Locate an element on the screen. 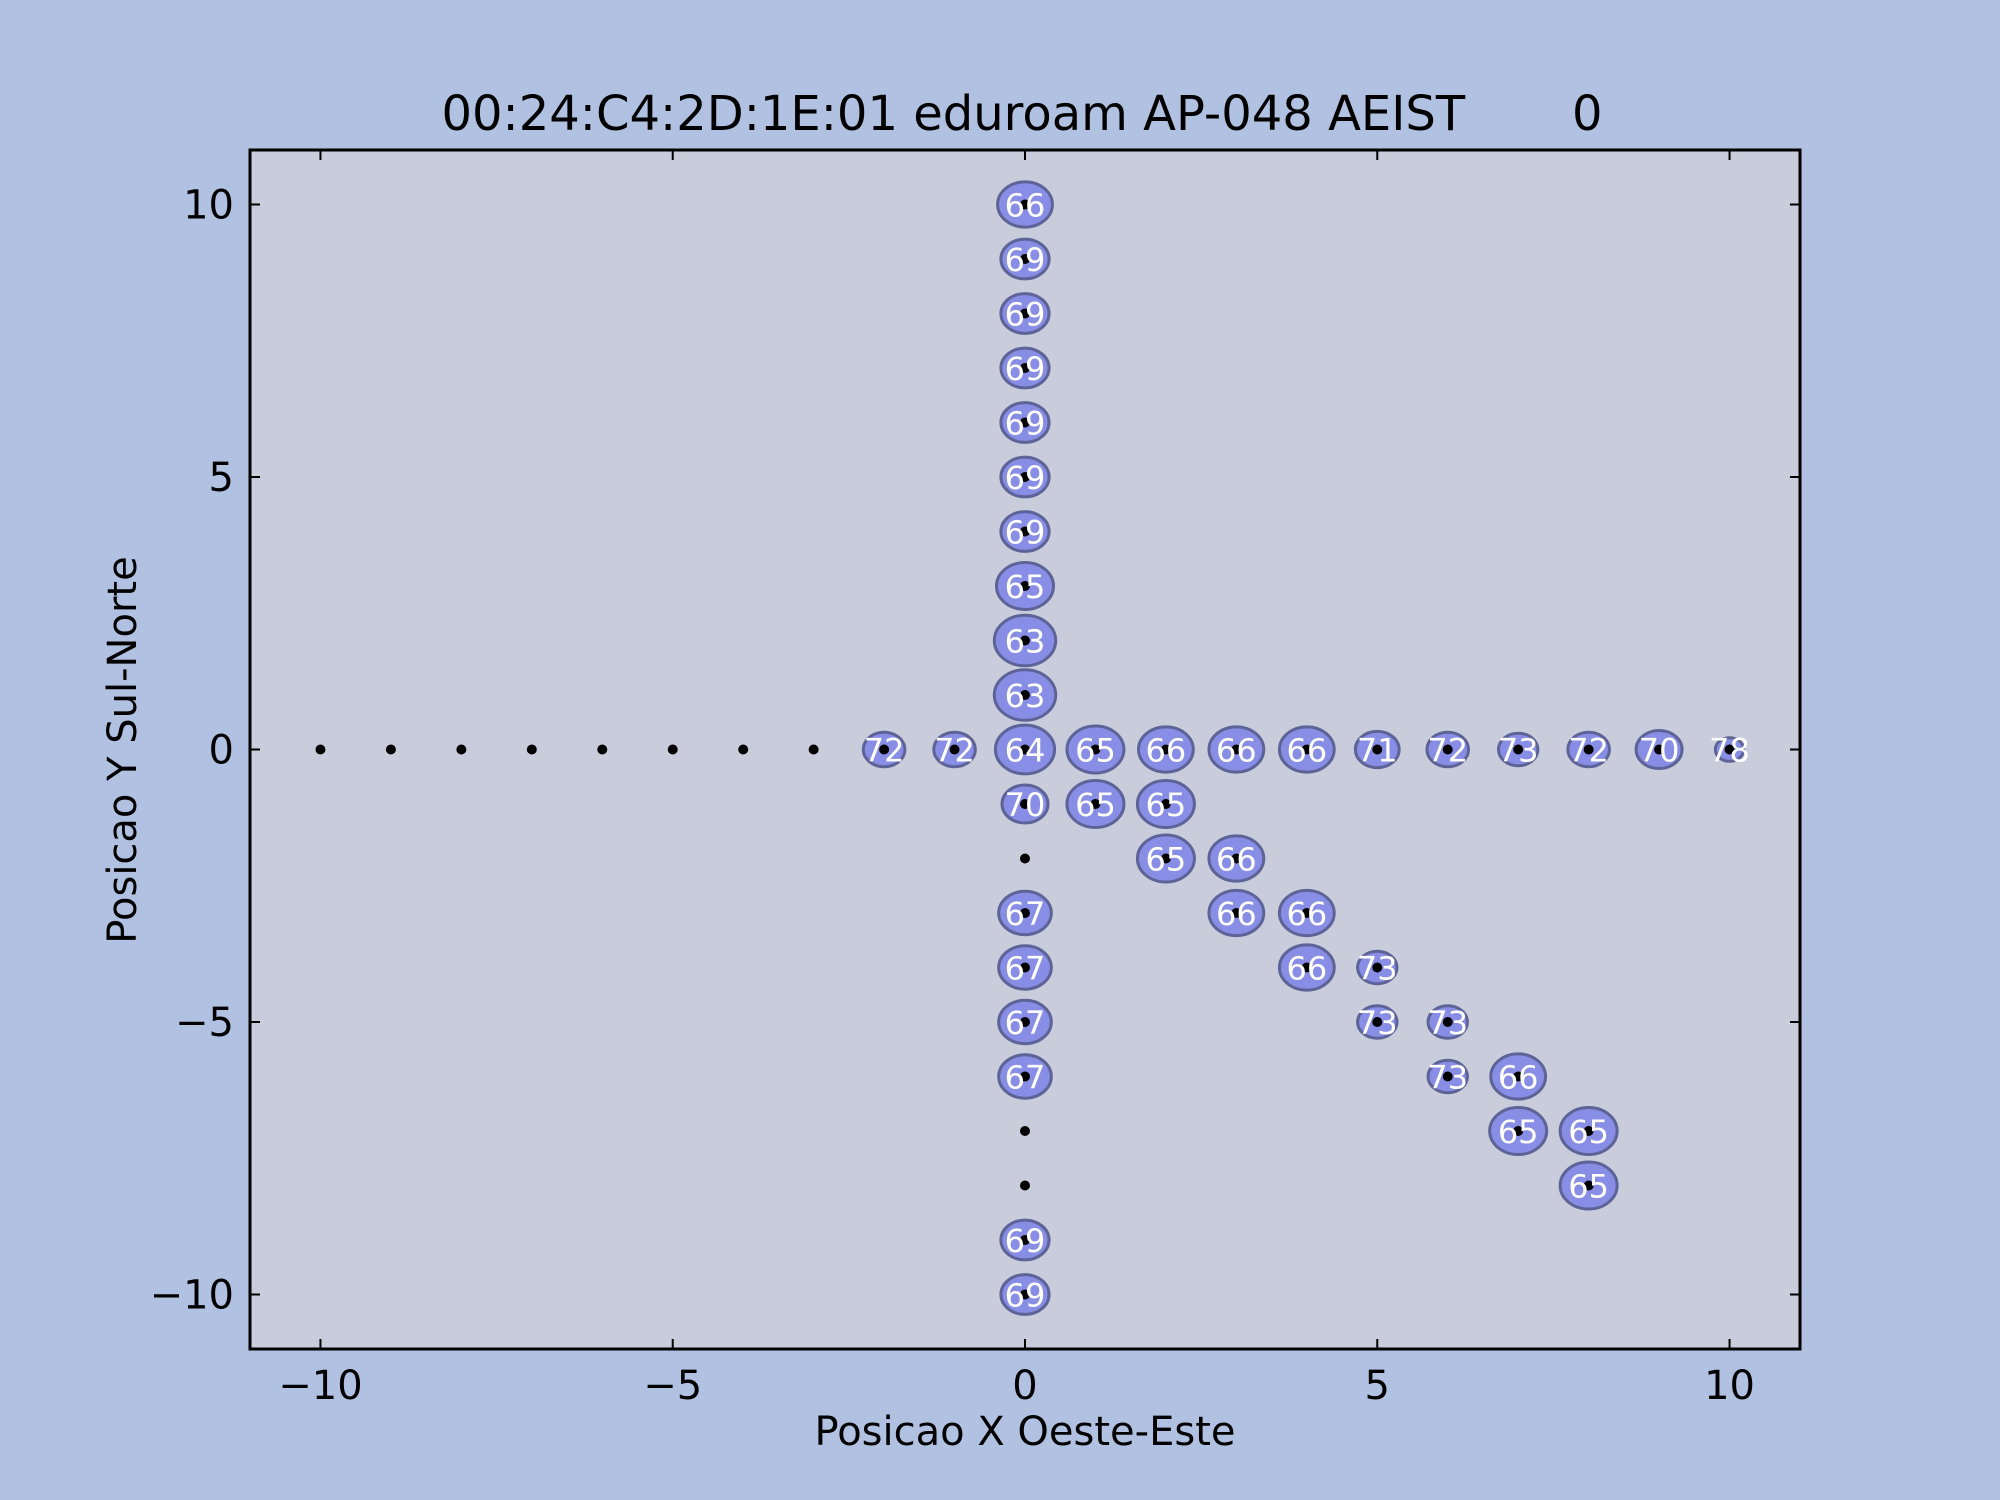  y-tick-label: 5 is located at coordinates (221, 478).